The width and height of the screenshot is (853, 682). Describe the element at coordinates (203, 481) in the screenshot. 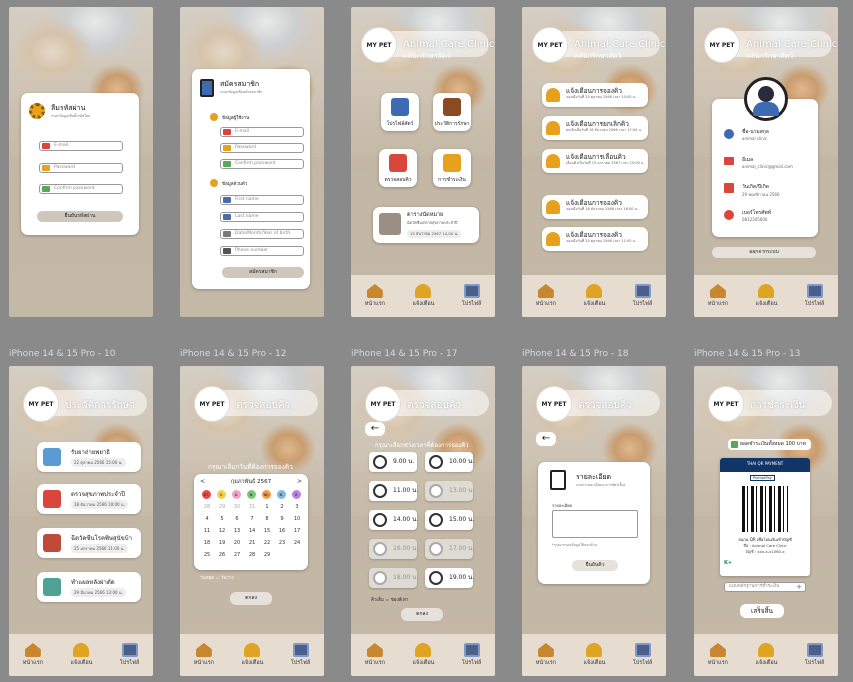

I see `prev-month-button: <` at that location.